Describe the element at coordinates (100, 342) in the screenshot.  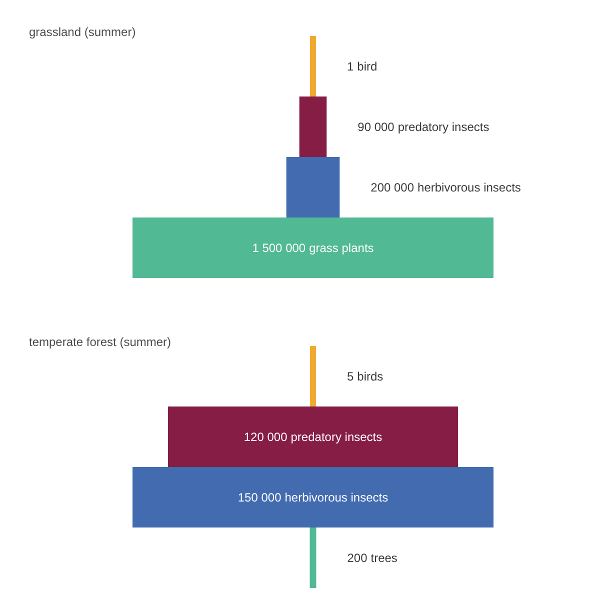
I see `text: temperate forest (summer)` at that location.